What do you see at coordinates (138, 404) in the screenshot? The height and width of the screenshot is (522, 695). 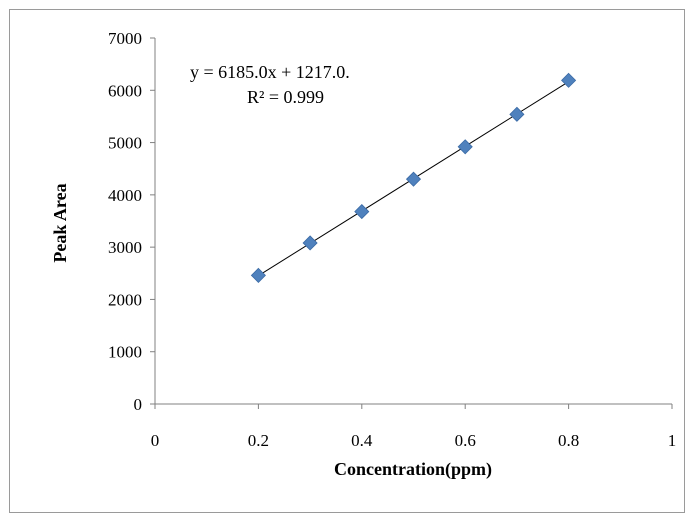 I see `y-tick-label: 0` at bounding box center [138, 404].